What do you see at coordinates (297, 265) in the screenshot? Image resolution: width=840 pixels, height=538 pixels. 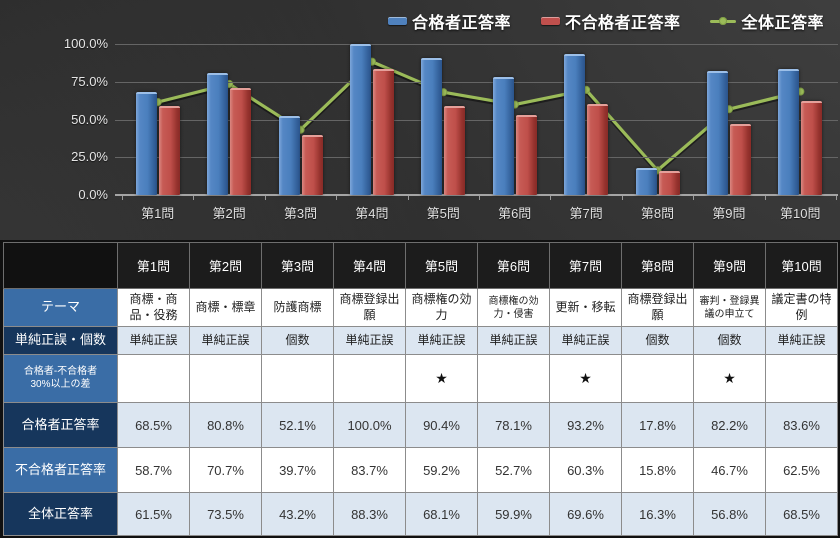 I see `column-header: 第3問` at bounding box center [297, 265].